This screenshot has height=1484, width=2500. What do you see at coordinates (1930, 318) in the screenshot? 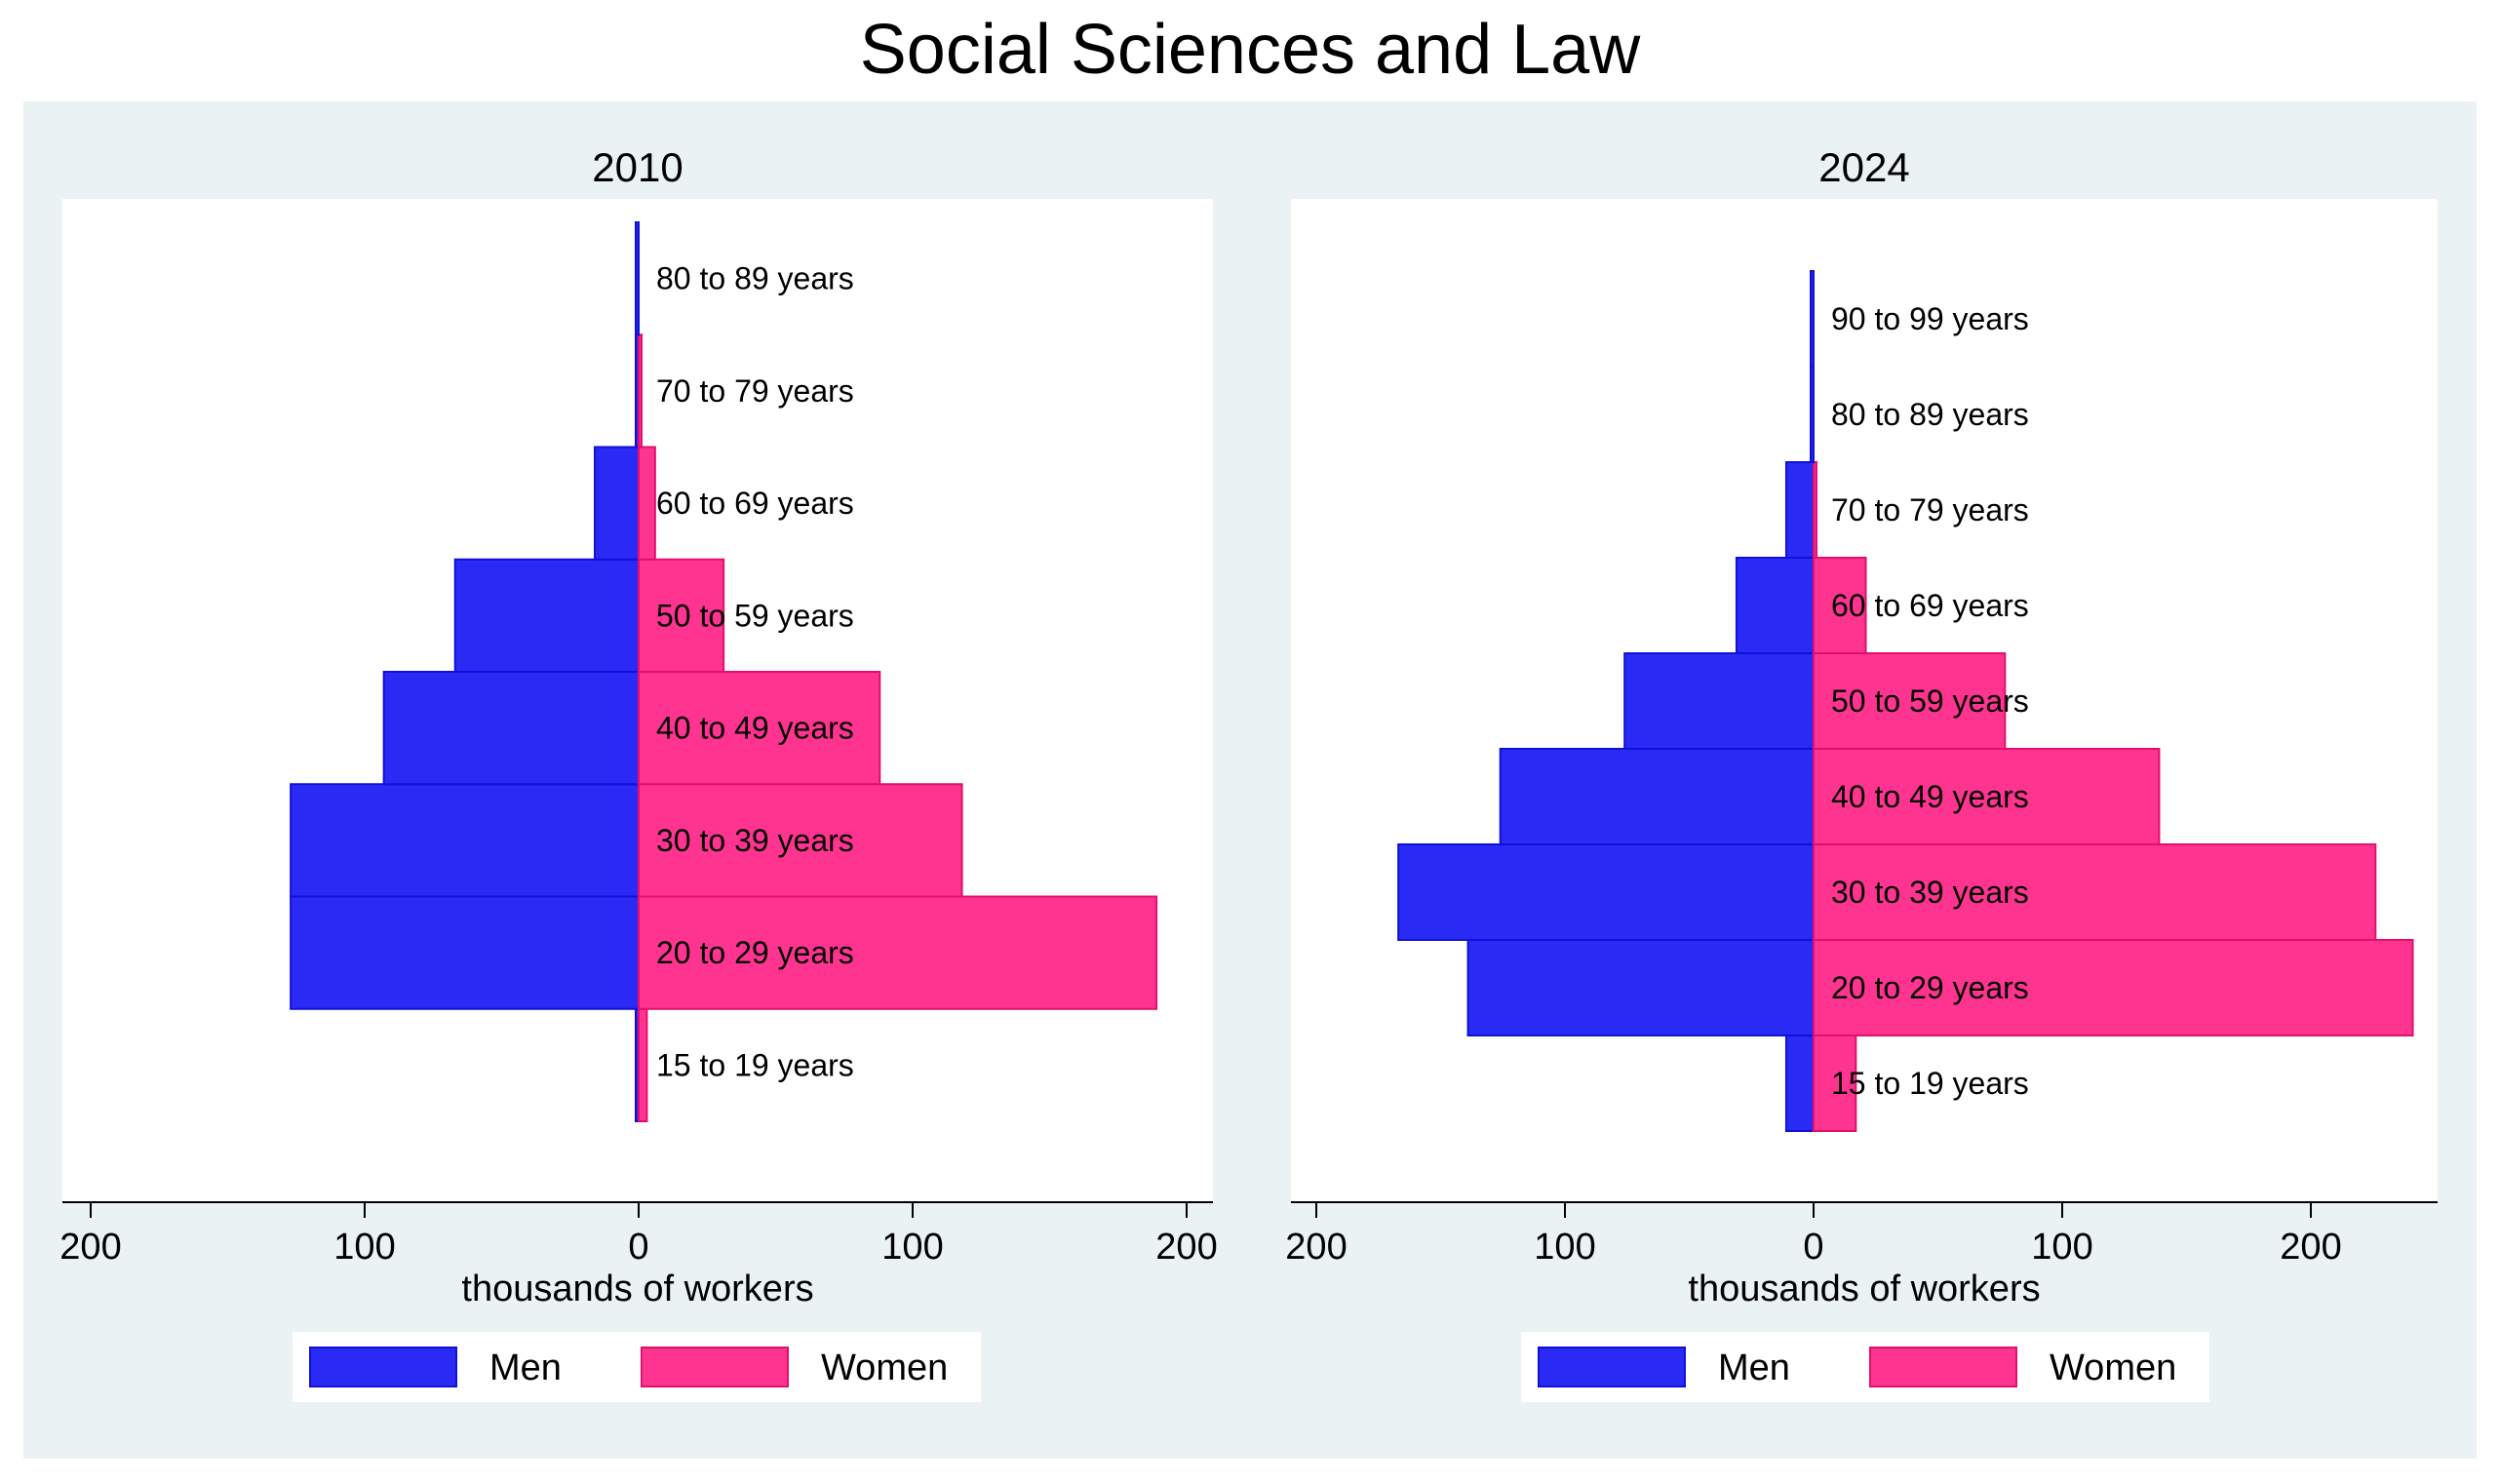
I see `category-label: 90 to 99 years` at bounding box center [1930, 318].